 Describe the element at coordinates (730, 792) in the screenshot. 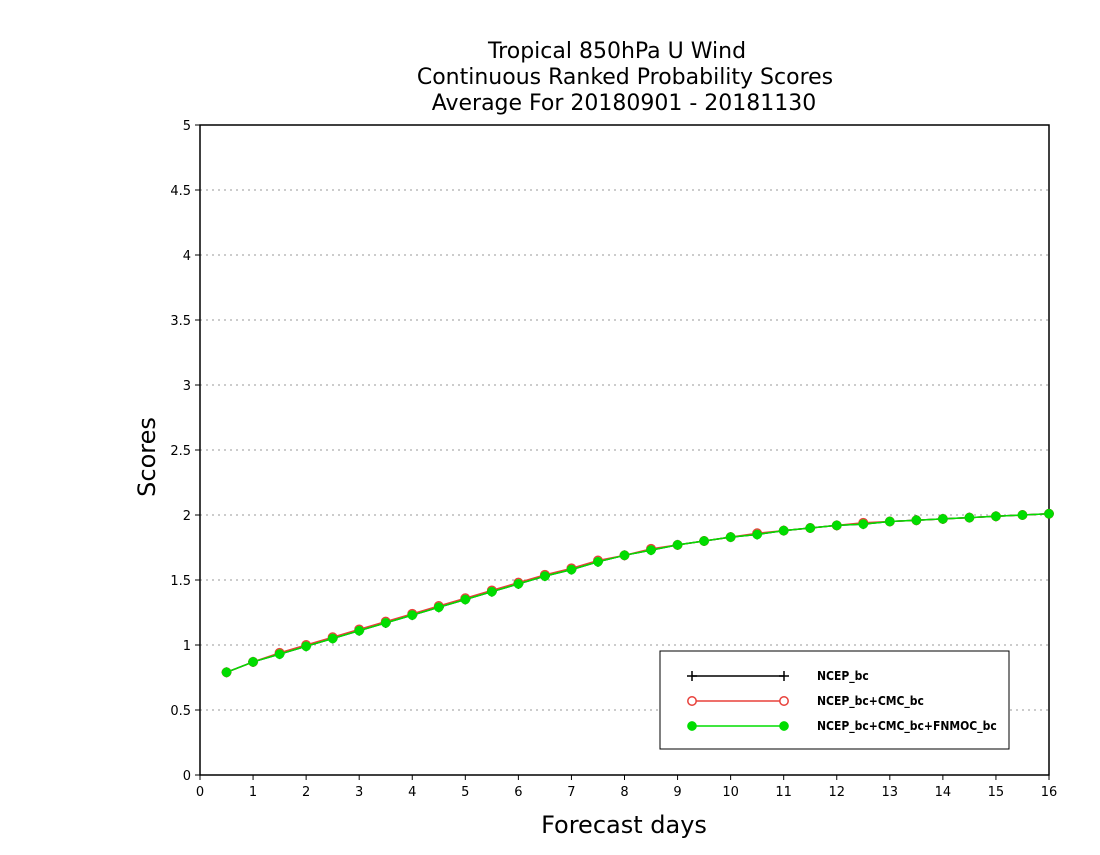

I see `x-tick-label: 10` at that location.